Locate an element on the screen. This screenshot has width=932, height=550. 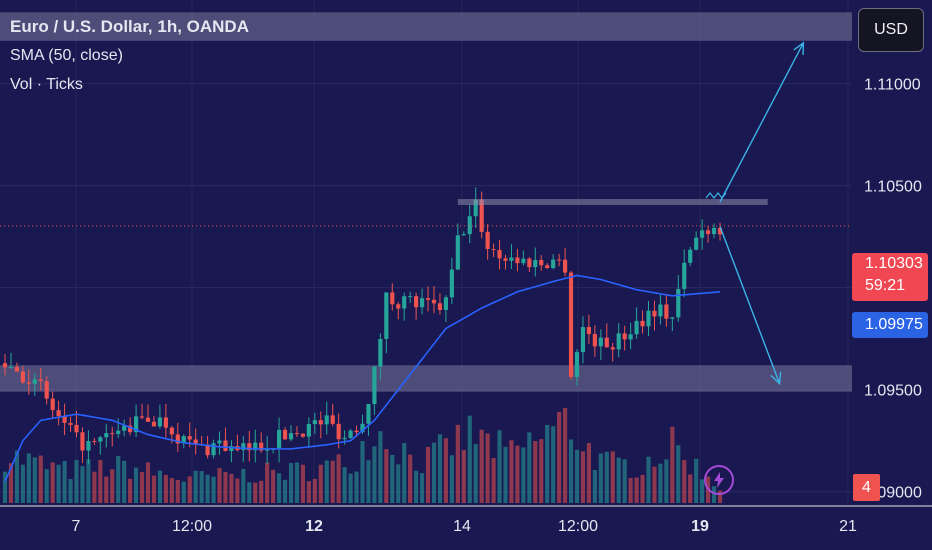
x-tick-label: 19 is located at coordinates (700, 526).